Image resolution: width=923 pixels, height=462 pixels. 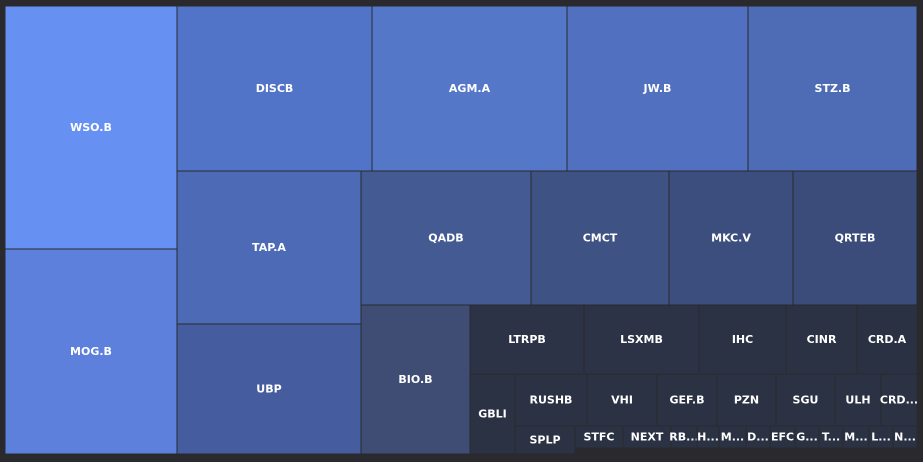 I want to click on tile-agm-a: AGM.A, so click(x=469, y=88).